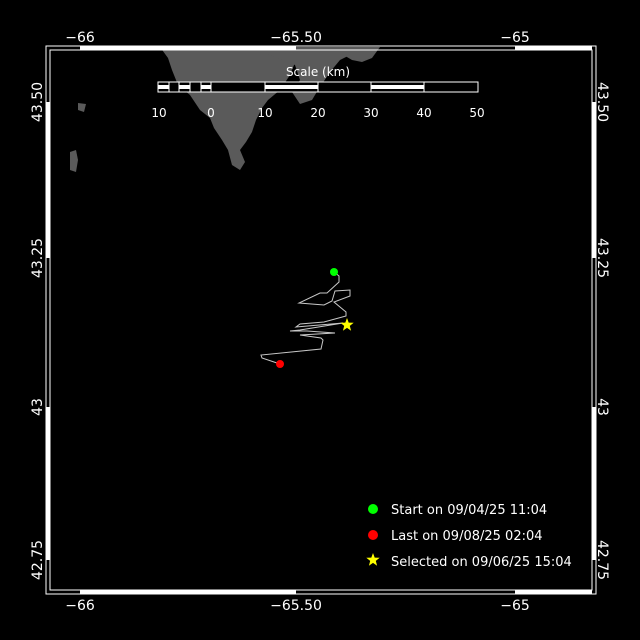  Describe the element at coordinates (373, 559) in the screenshot. I see `legend-selected-star-icon` at that location.